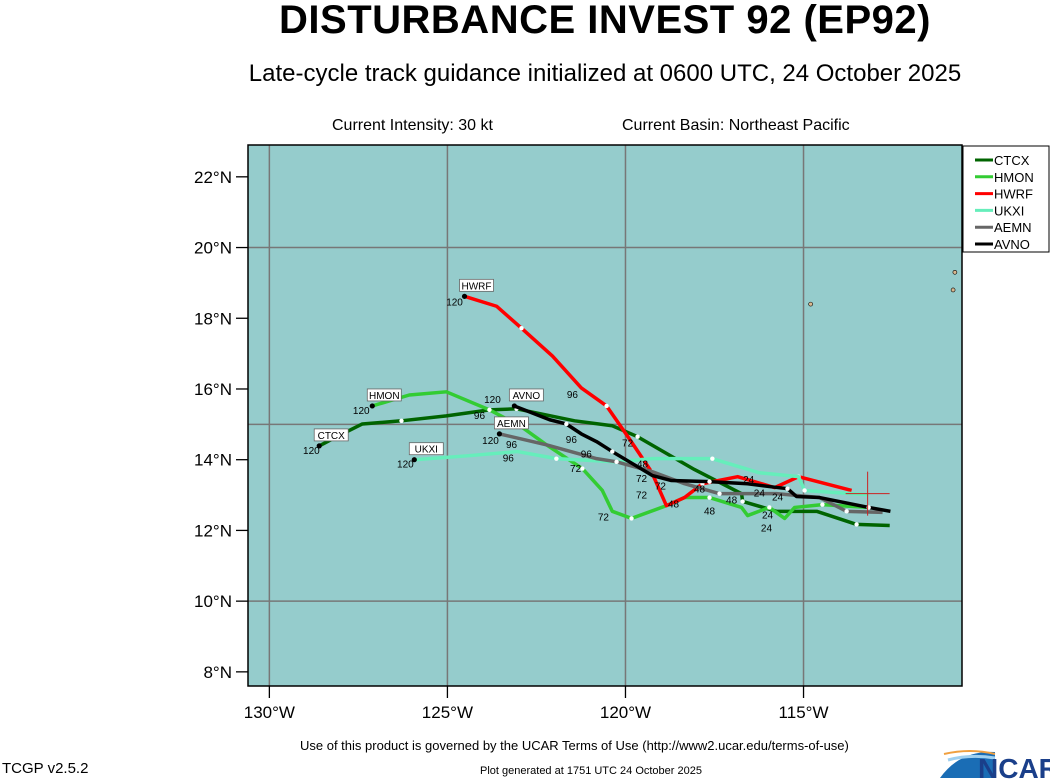 The height and width of the screenshot is (780, 1050). Describe the element at coordinates (217, 672) in the screenshot. I see `lat-tick-label: 8°N` at that location.